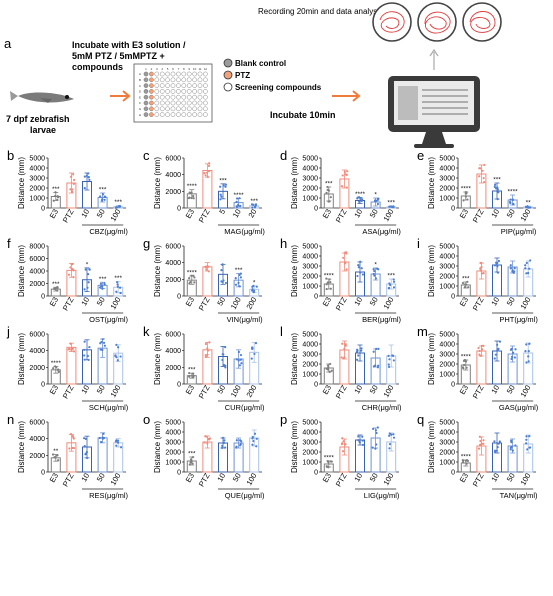 This screenshot has width=553, height=596. Describe the element at coordinates (272, 75) in the screenshot. I see `plate-legend: Blank control PTZ Screening compounds` at that location.